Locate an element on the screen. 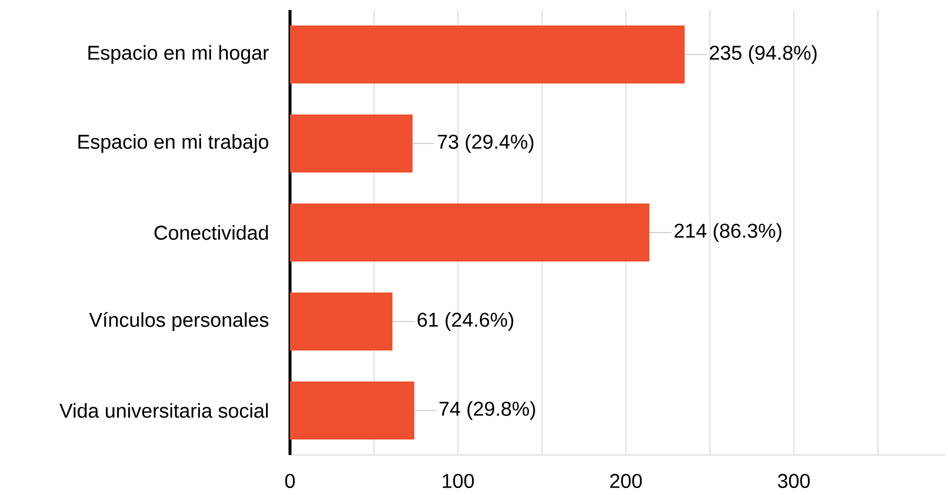 The image size is (948, 495). data-label: 214 (86.3%) is located at coordinates (728, 232).